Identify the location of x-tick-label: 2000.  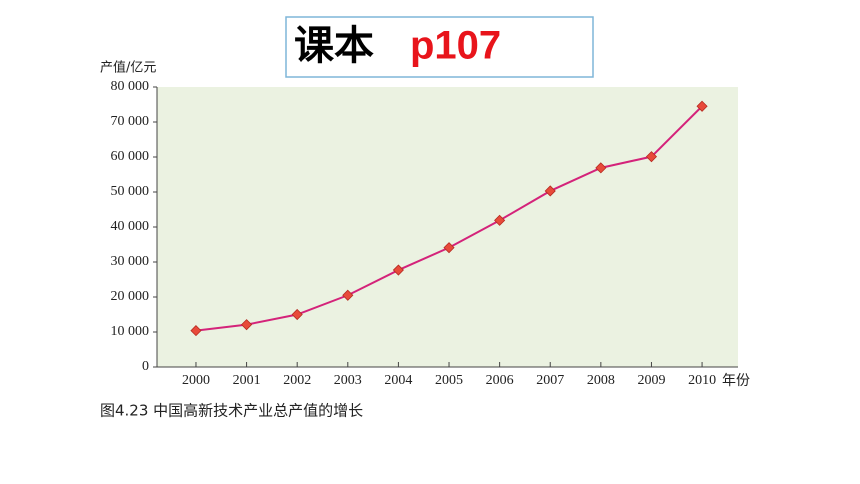
(196, 380).